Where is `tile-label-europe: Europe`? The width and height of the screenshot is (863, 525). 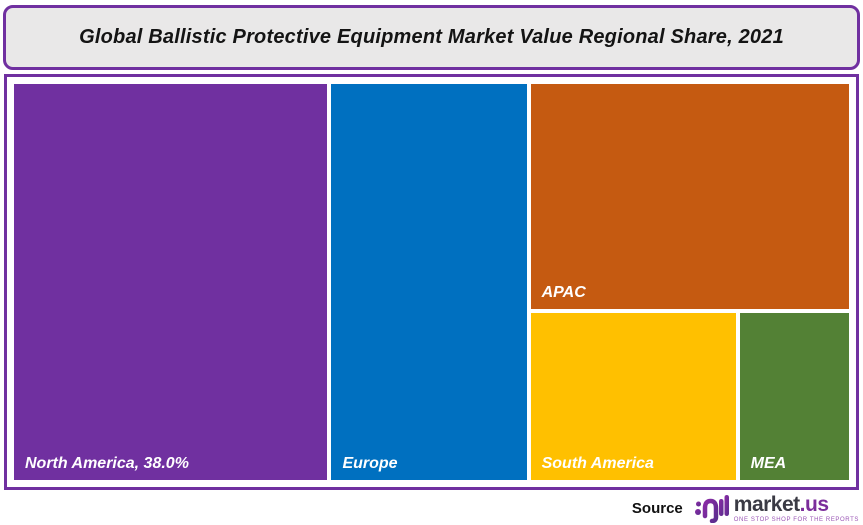 tile-label-europe: Europe is located at coordinates (370, 463).